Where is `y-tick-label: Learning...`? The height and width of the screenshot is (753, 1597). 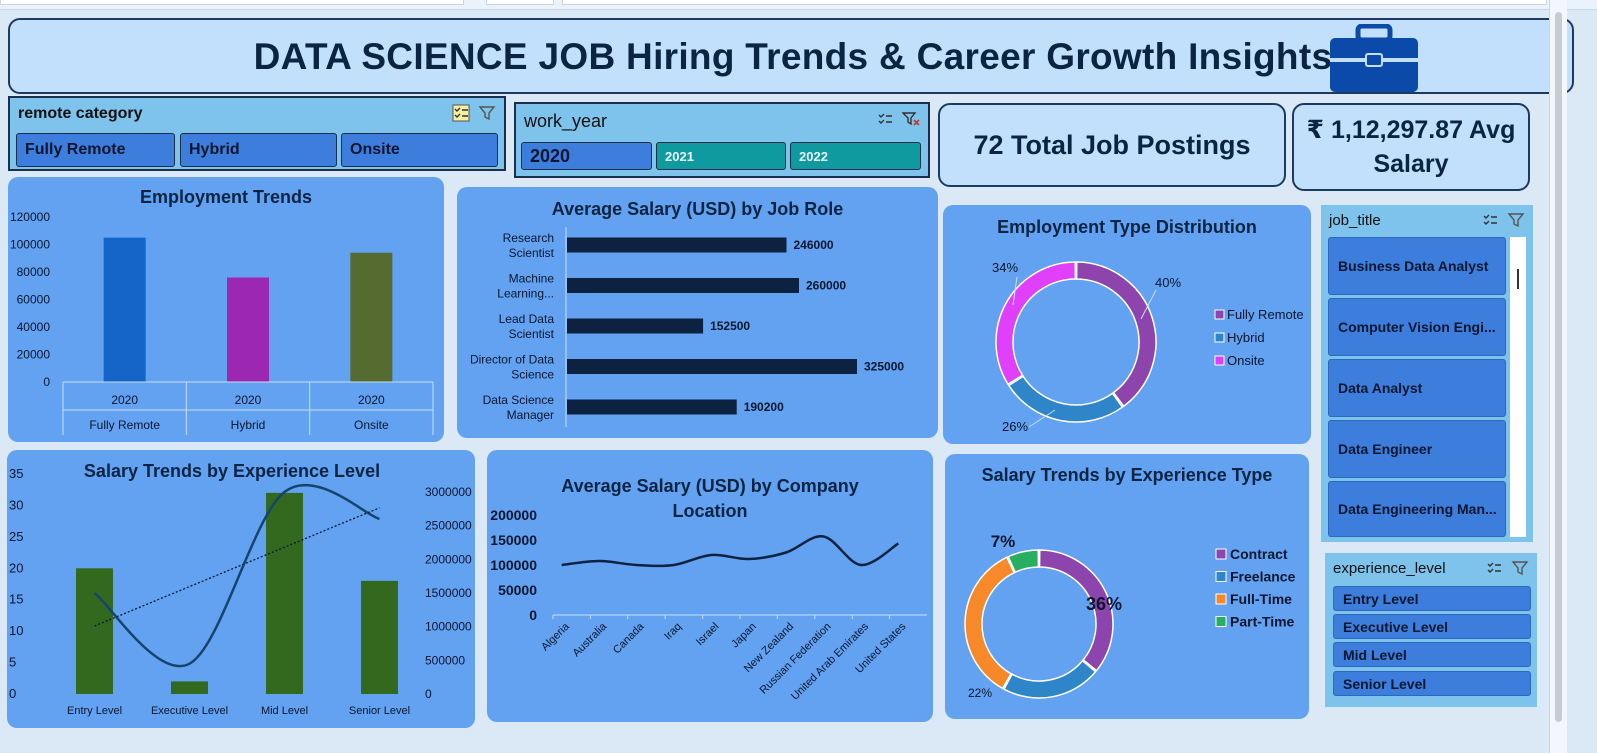
y-tick-label: Learning... is located at coordinates (525, 294).